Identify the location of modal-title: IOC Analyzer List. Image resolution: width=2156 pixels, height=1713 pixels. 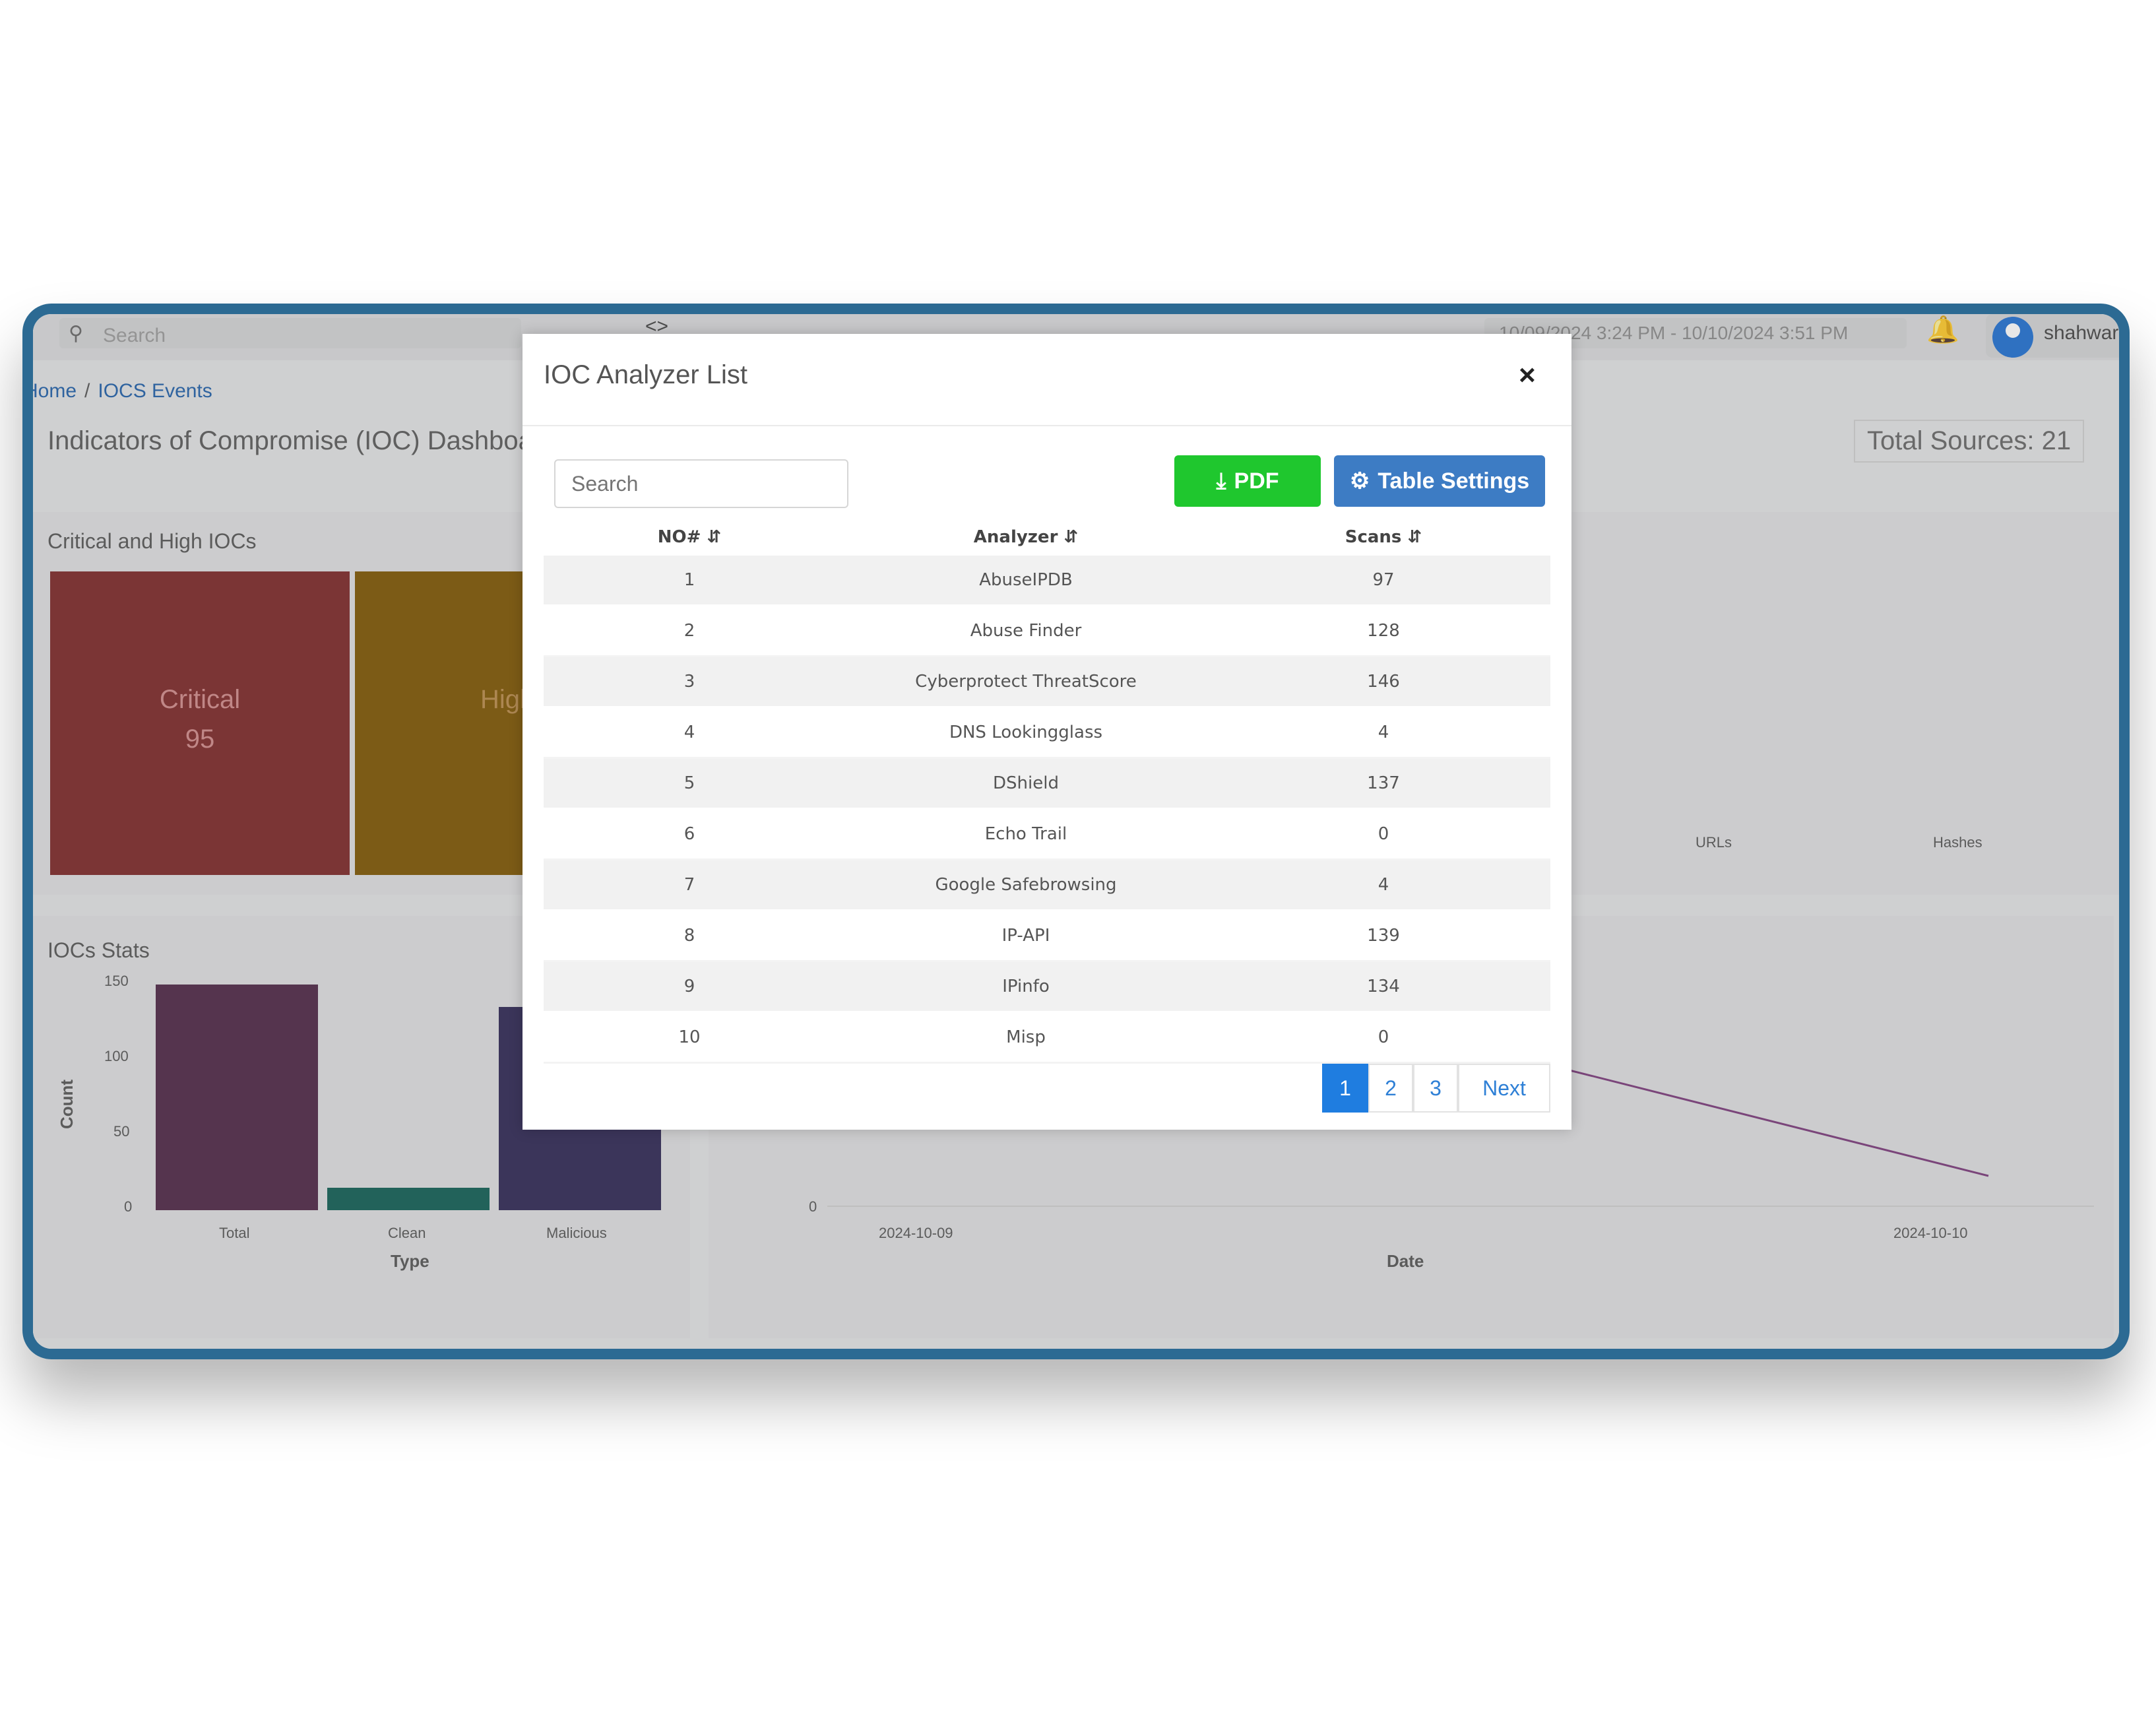
(646, 374).